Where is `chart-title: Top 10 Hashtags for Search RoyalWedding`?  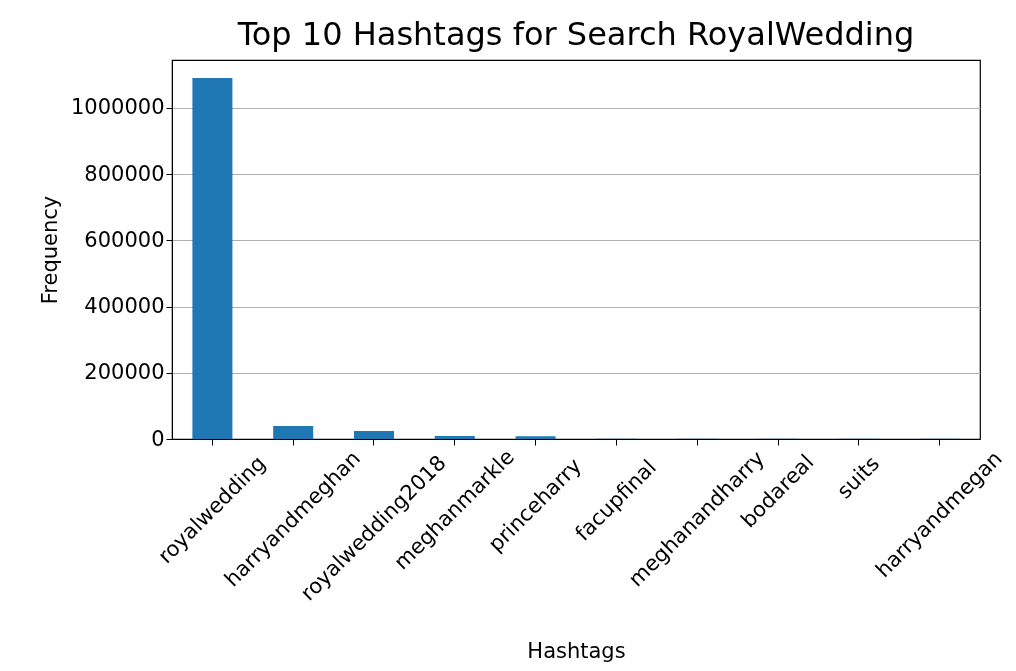 chart-title: Top 10 Hashtags for Search RoyalWedding is located at coordinates (575, 34).